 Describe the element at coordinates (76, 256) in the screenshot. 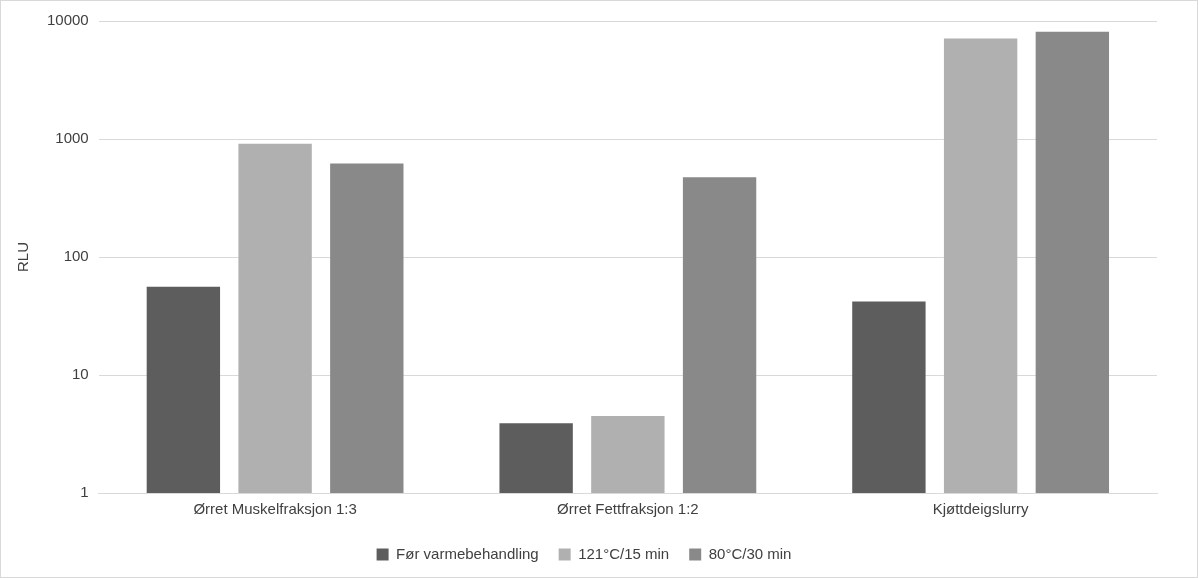

I see `y-tick-label: 100` at that location.